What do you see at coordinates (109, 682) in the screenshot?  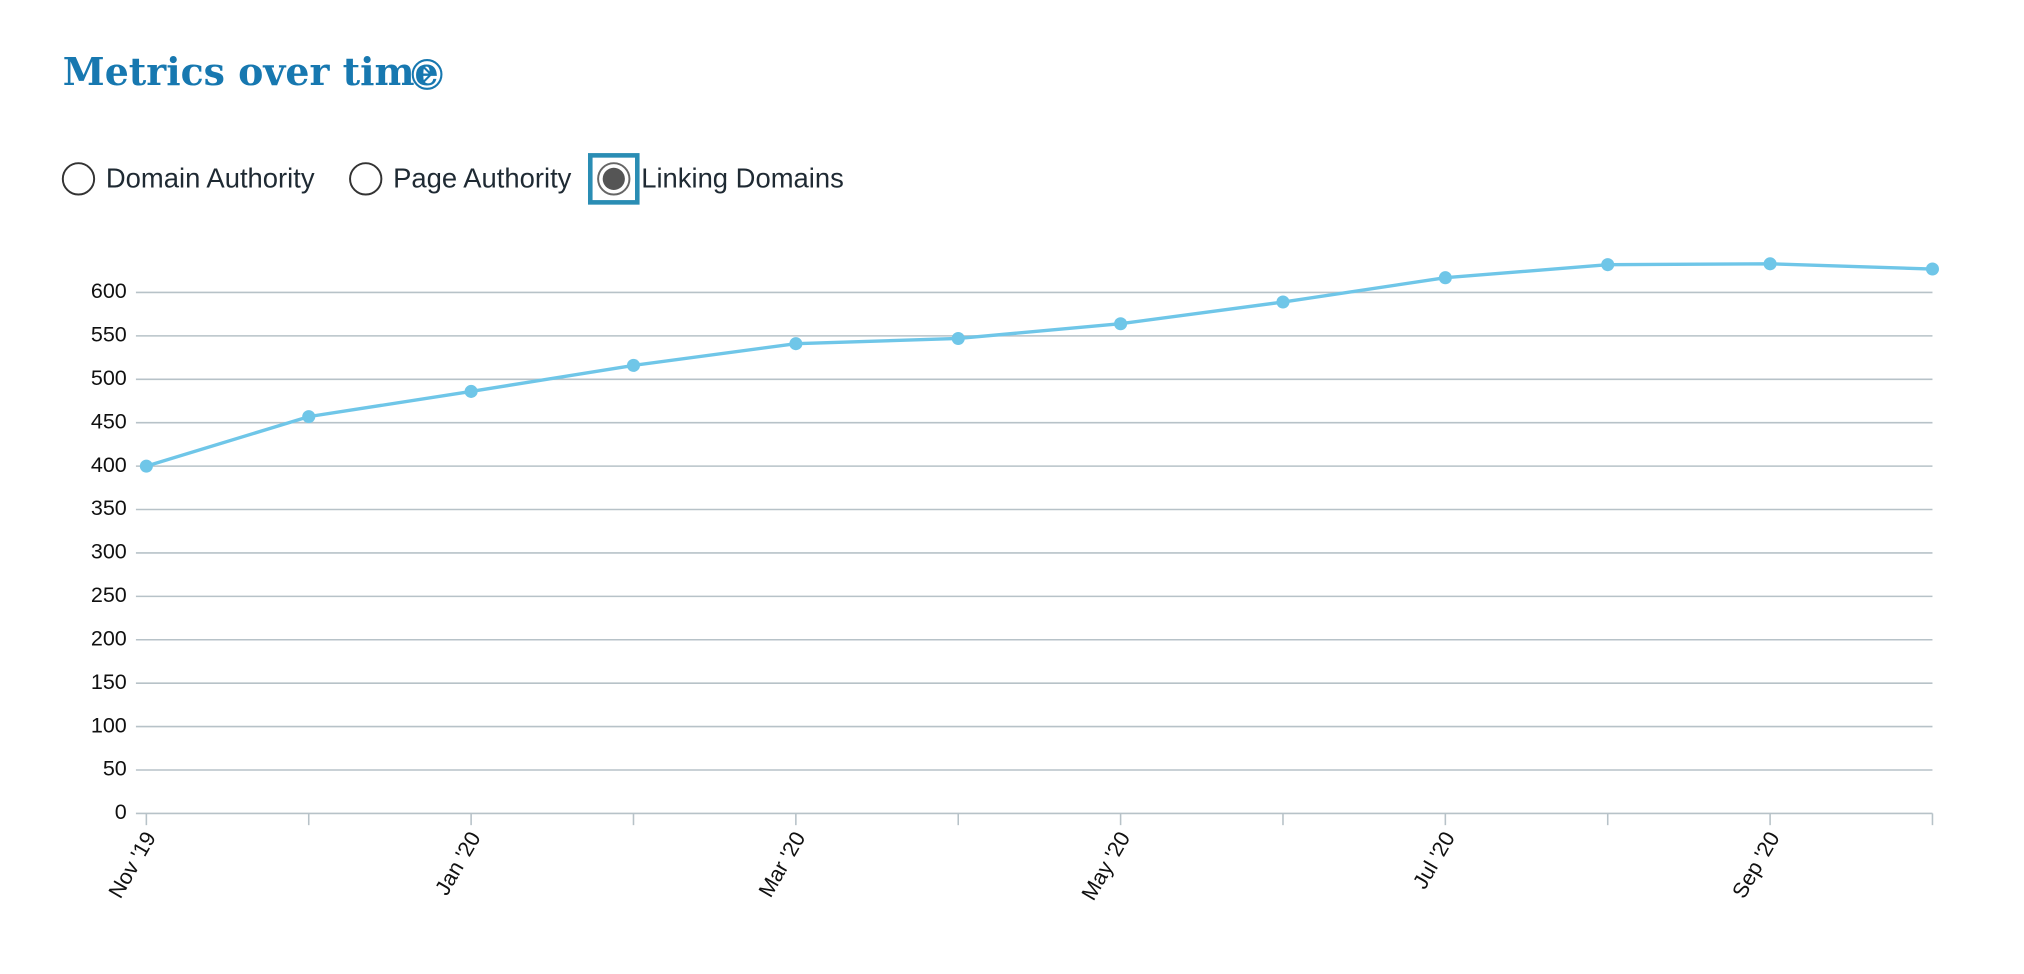 I see `y-tick-label: 150` at bounding box center [109, 682].